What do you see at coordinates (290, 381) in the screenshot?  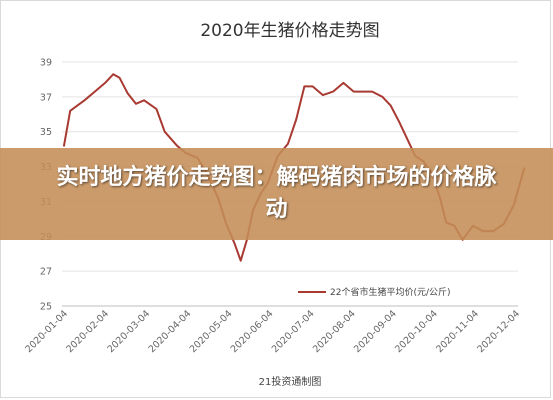 I see `source-credit: 21投资通制图` at bounding box center [290, 381].